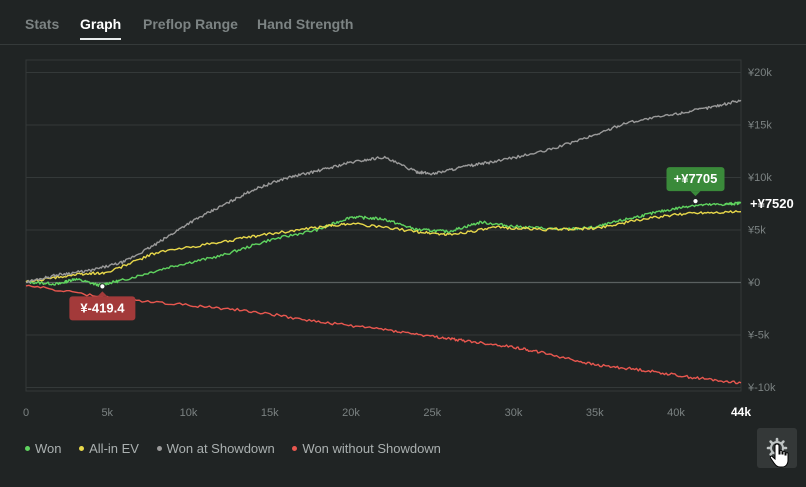 The width and height of the screenshot is (806, 487). Describe the element at coordinates (82, 449) in the screenshot. I see `legend-dot-all-in-ev` at that location.